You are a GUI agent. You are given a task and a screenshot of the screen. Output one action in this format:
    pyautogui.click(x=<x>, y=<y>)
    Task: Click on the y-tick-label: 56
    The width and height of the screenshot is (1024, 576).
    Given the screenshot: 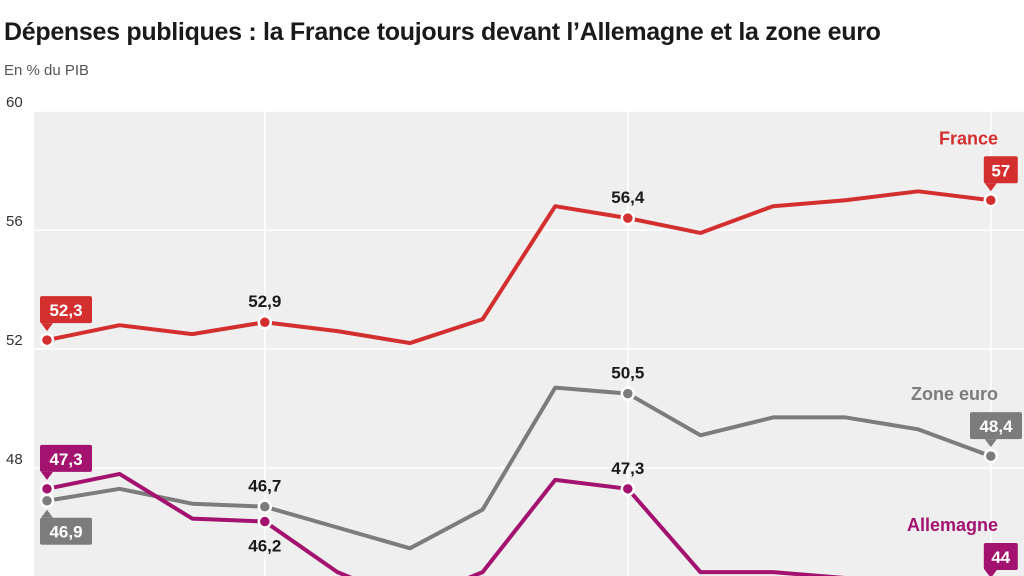 What is the action you would take?
    pyautogui.click(x=14, y=221)
    